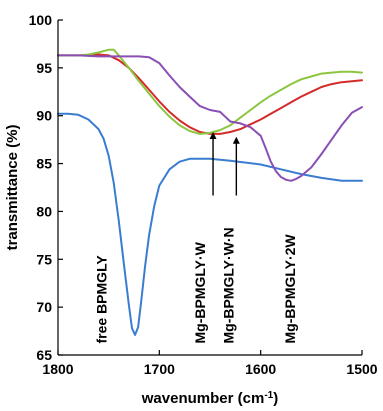  What do you see at coordinates (44, 211) in the screenshot?
I see `y-tick-label: 80` at bounding box center [44, 211].